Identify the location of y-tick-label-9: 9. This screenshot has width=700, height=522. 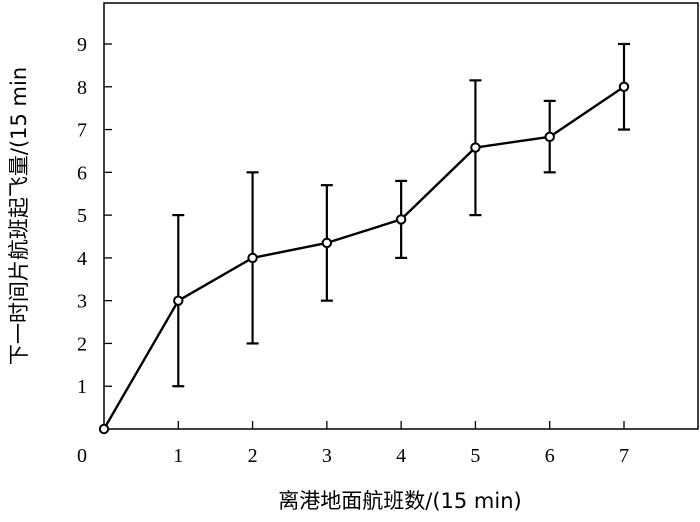
(82, 45).